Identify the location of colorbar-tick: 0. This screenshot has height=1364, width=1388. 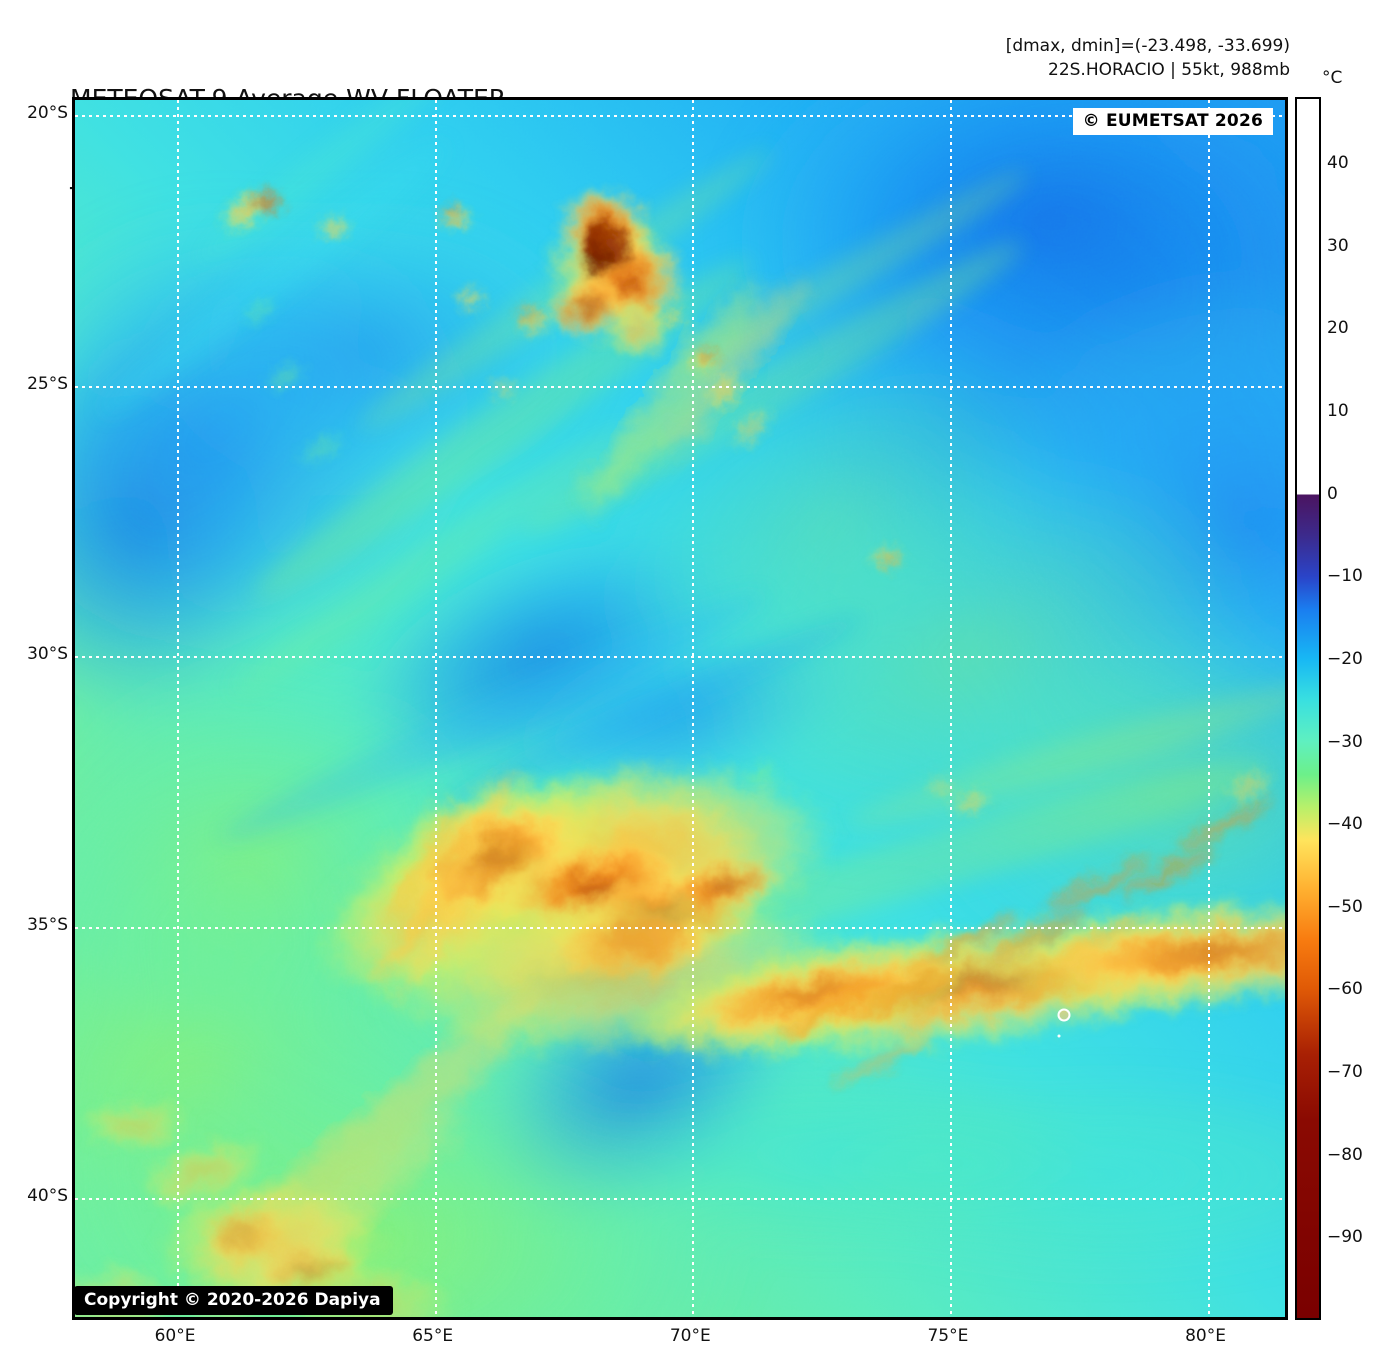
(1332, 493).